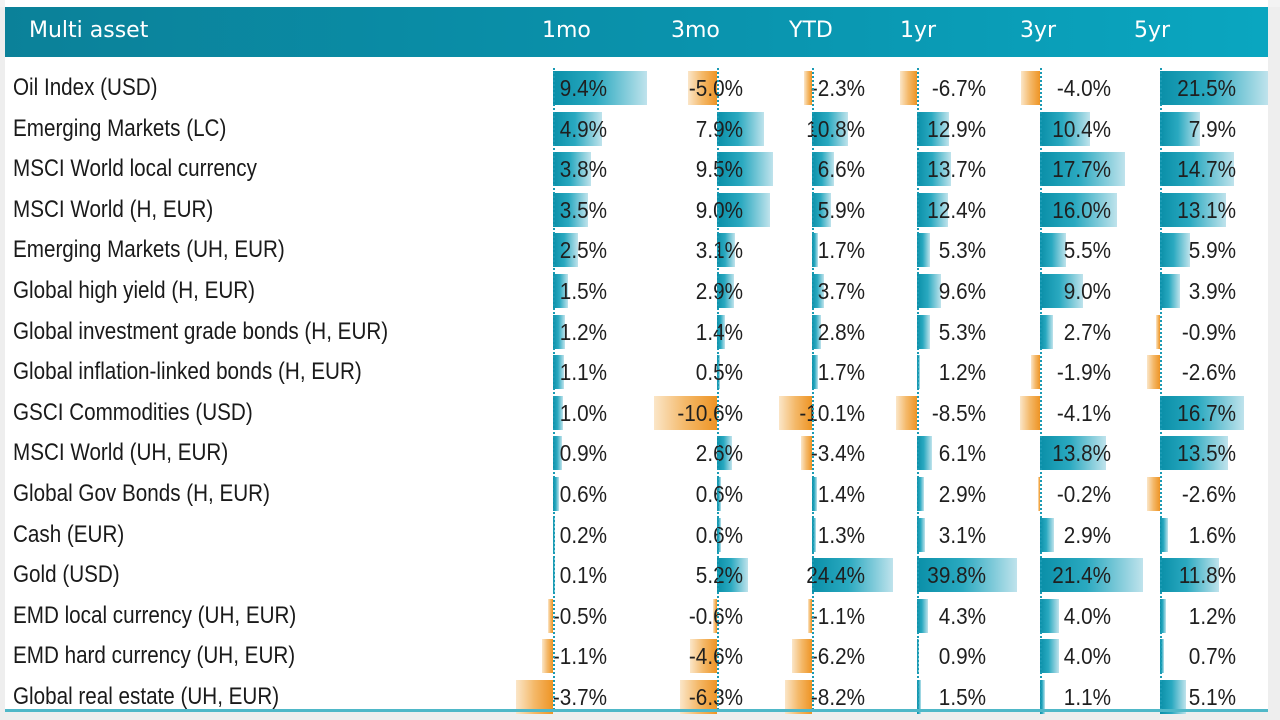 Image resolution: width=1280 pixels, height=720 pixels. What do you see at coordinates (715, 697) in the screenshot?
I see `cell-value-3mo: -6.3%` at bounding box center [715, 697].